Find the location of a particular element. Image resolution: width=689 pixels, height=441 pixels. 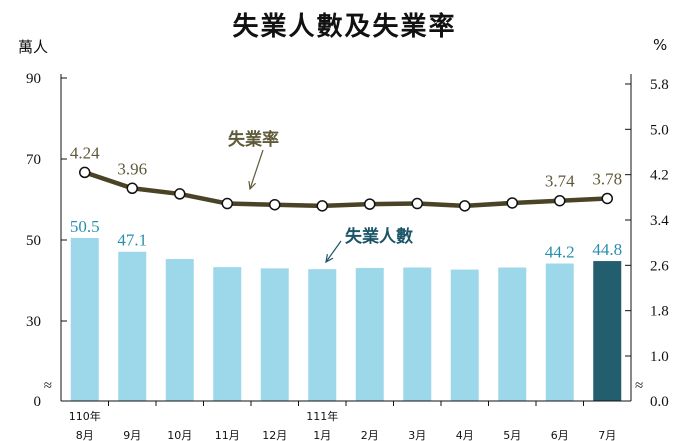

rate-annotation: 失業率 is located at coordinates (253, 140).